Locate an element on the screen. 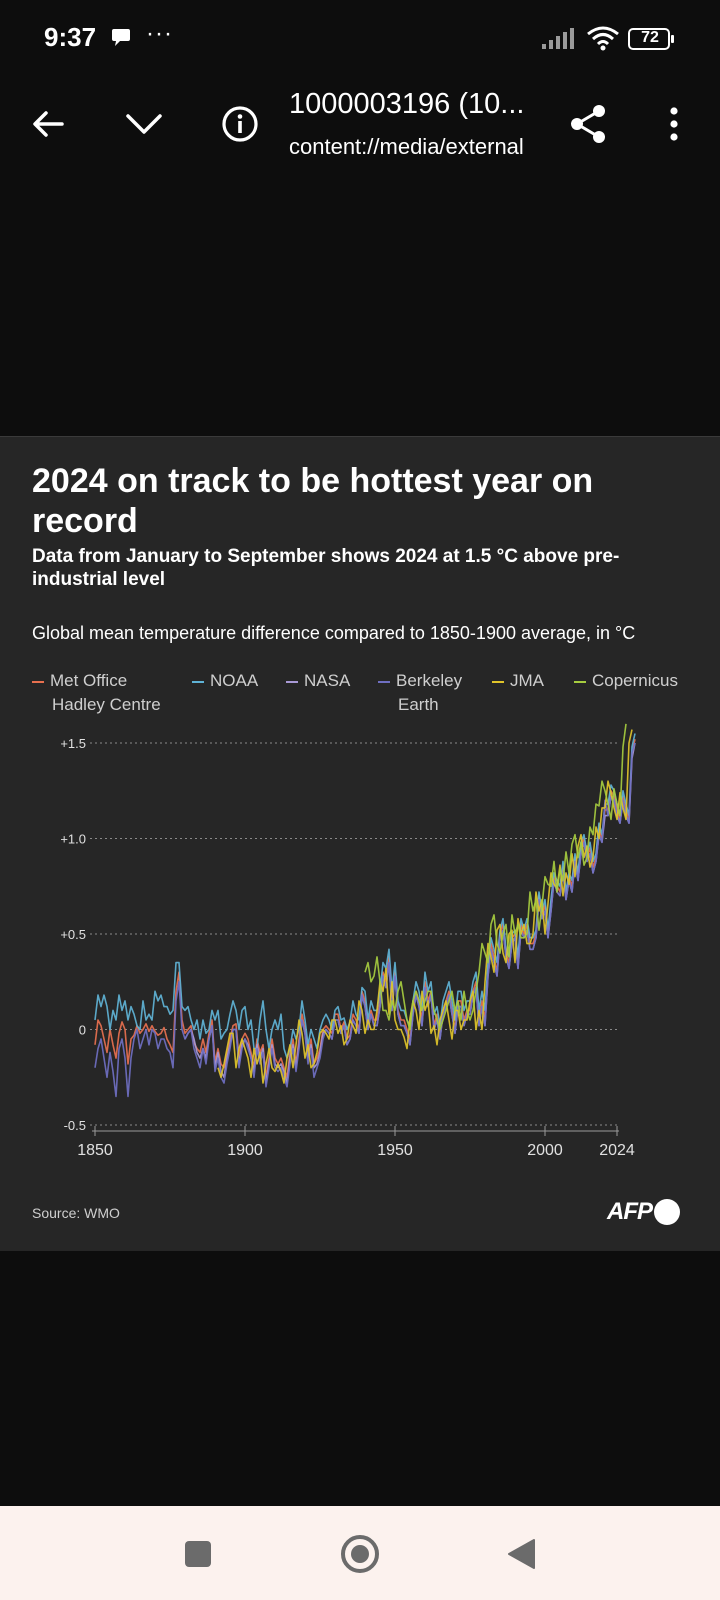 The width and height of the screenshot is (720, 1600). info-button is located at coordinates (240, 124).